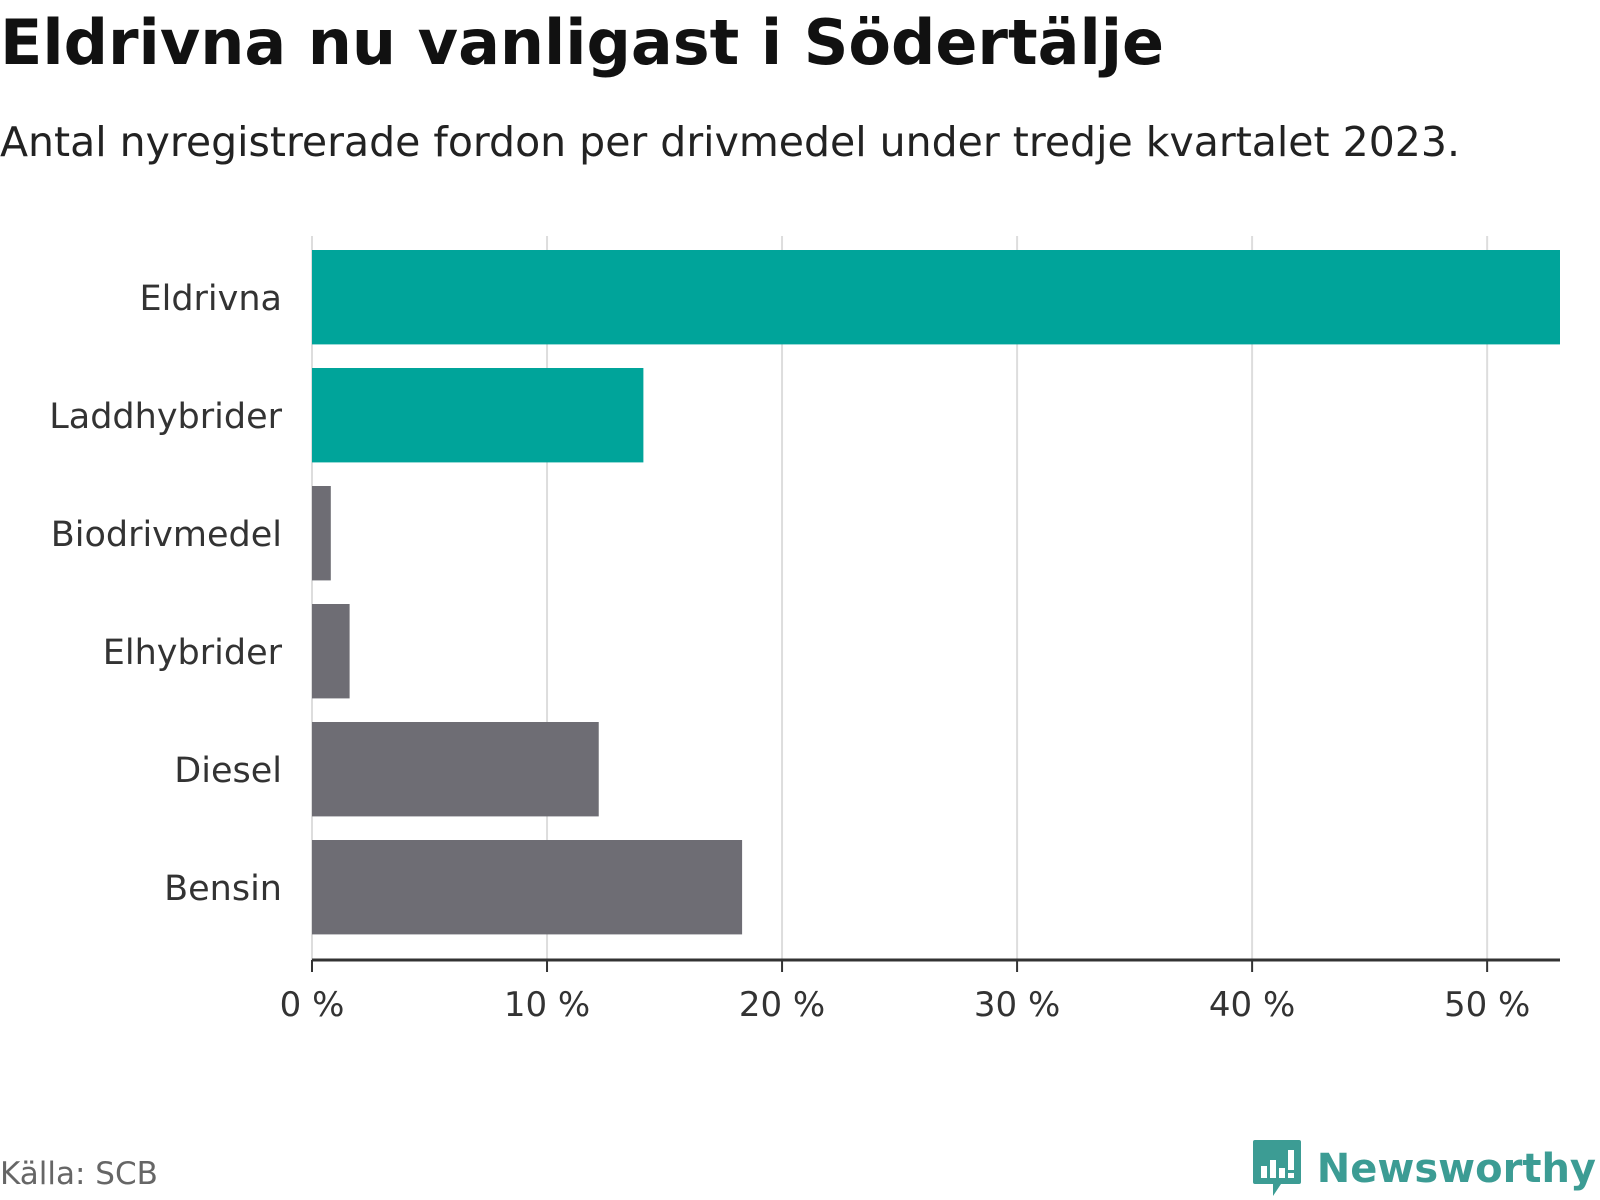 This screenshot has width=1600, height=1200. What do you see at coordinates (455, 769) in the screenshot?
I see `bar-diesel` at bounding box center [455, 769].